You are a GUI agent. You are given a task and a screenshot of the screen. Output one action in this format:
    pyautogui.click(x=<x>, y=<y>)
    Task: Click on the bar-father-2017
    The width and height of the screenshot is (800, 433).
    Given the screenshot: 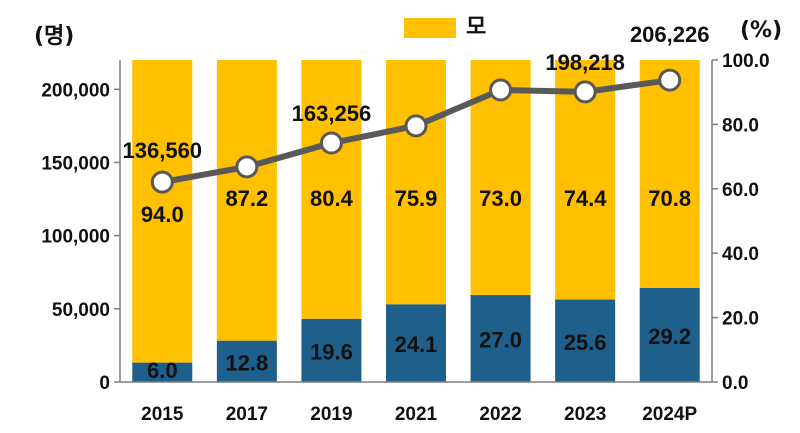 What is the action you would take?
    pyautogui.click(x=246, y=361)
    